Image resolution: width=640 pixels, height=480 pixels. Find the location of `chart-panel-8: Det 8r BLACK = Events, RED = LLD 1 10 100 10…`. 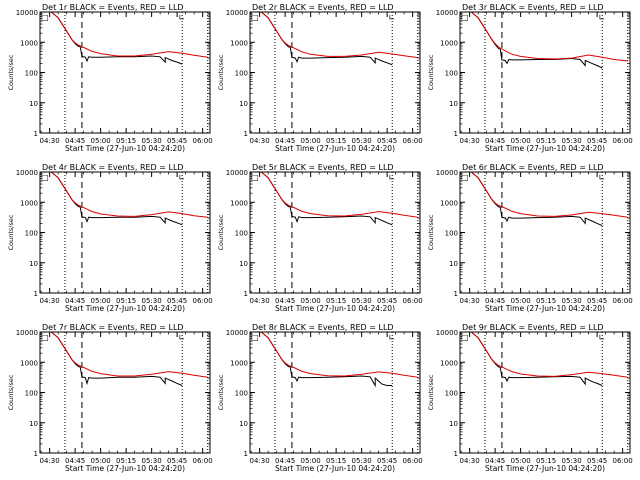

chart-panel-8: Det 8r BLACK = Events, RED = LLD 1 10 100 10… is located at coordinates (320, 398).